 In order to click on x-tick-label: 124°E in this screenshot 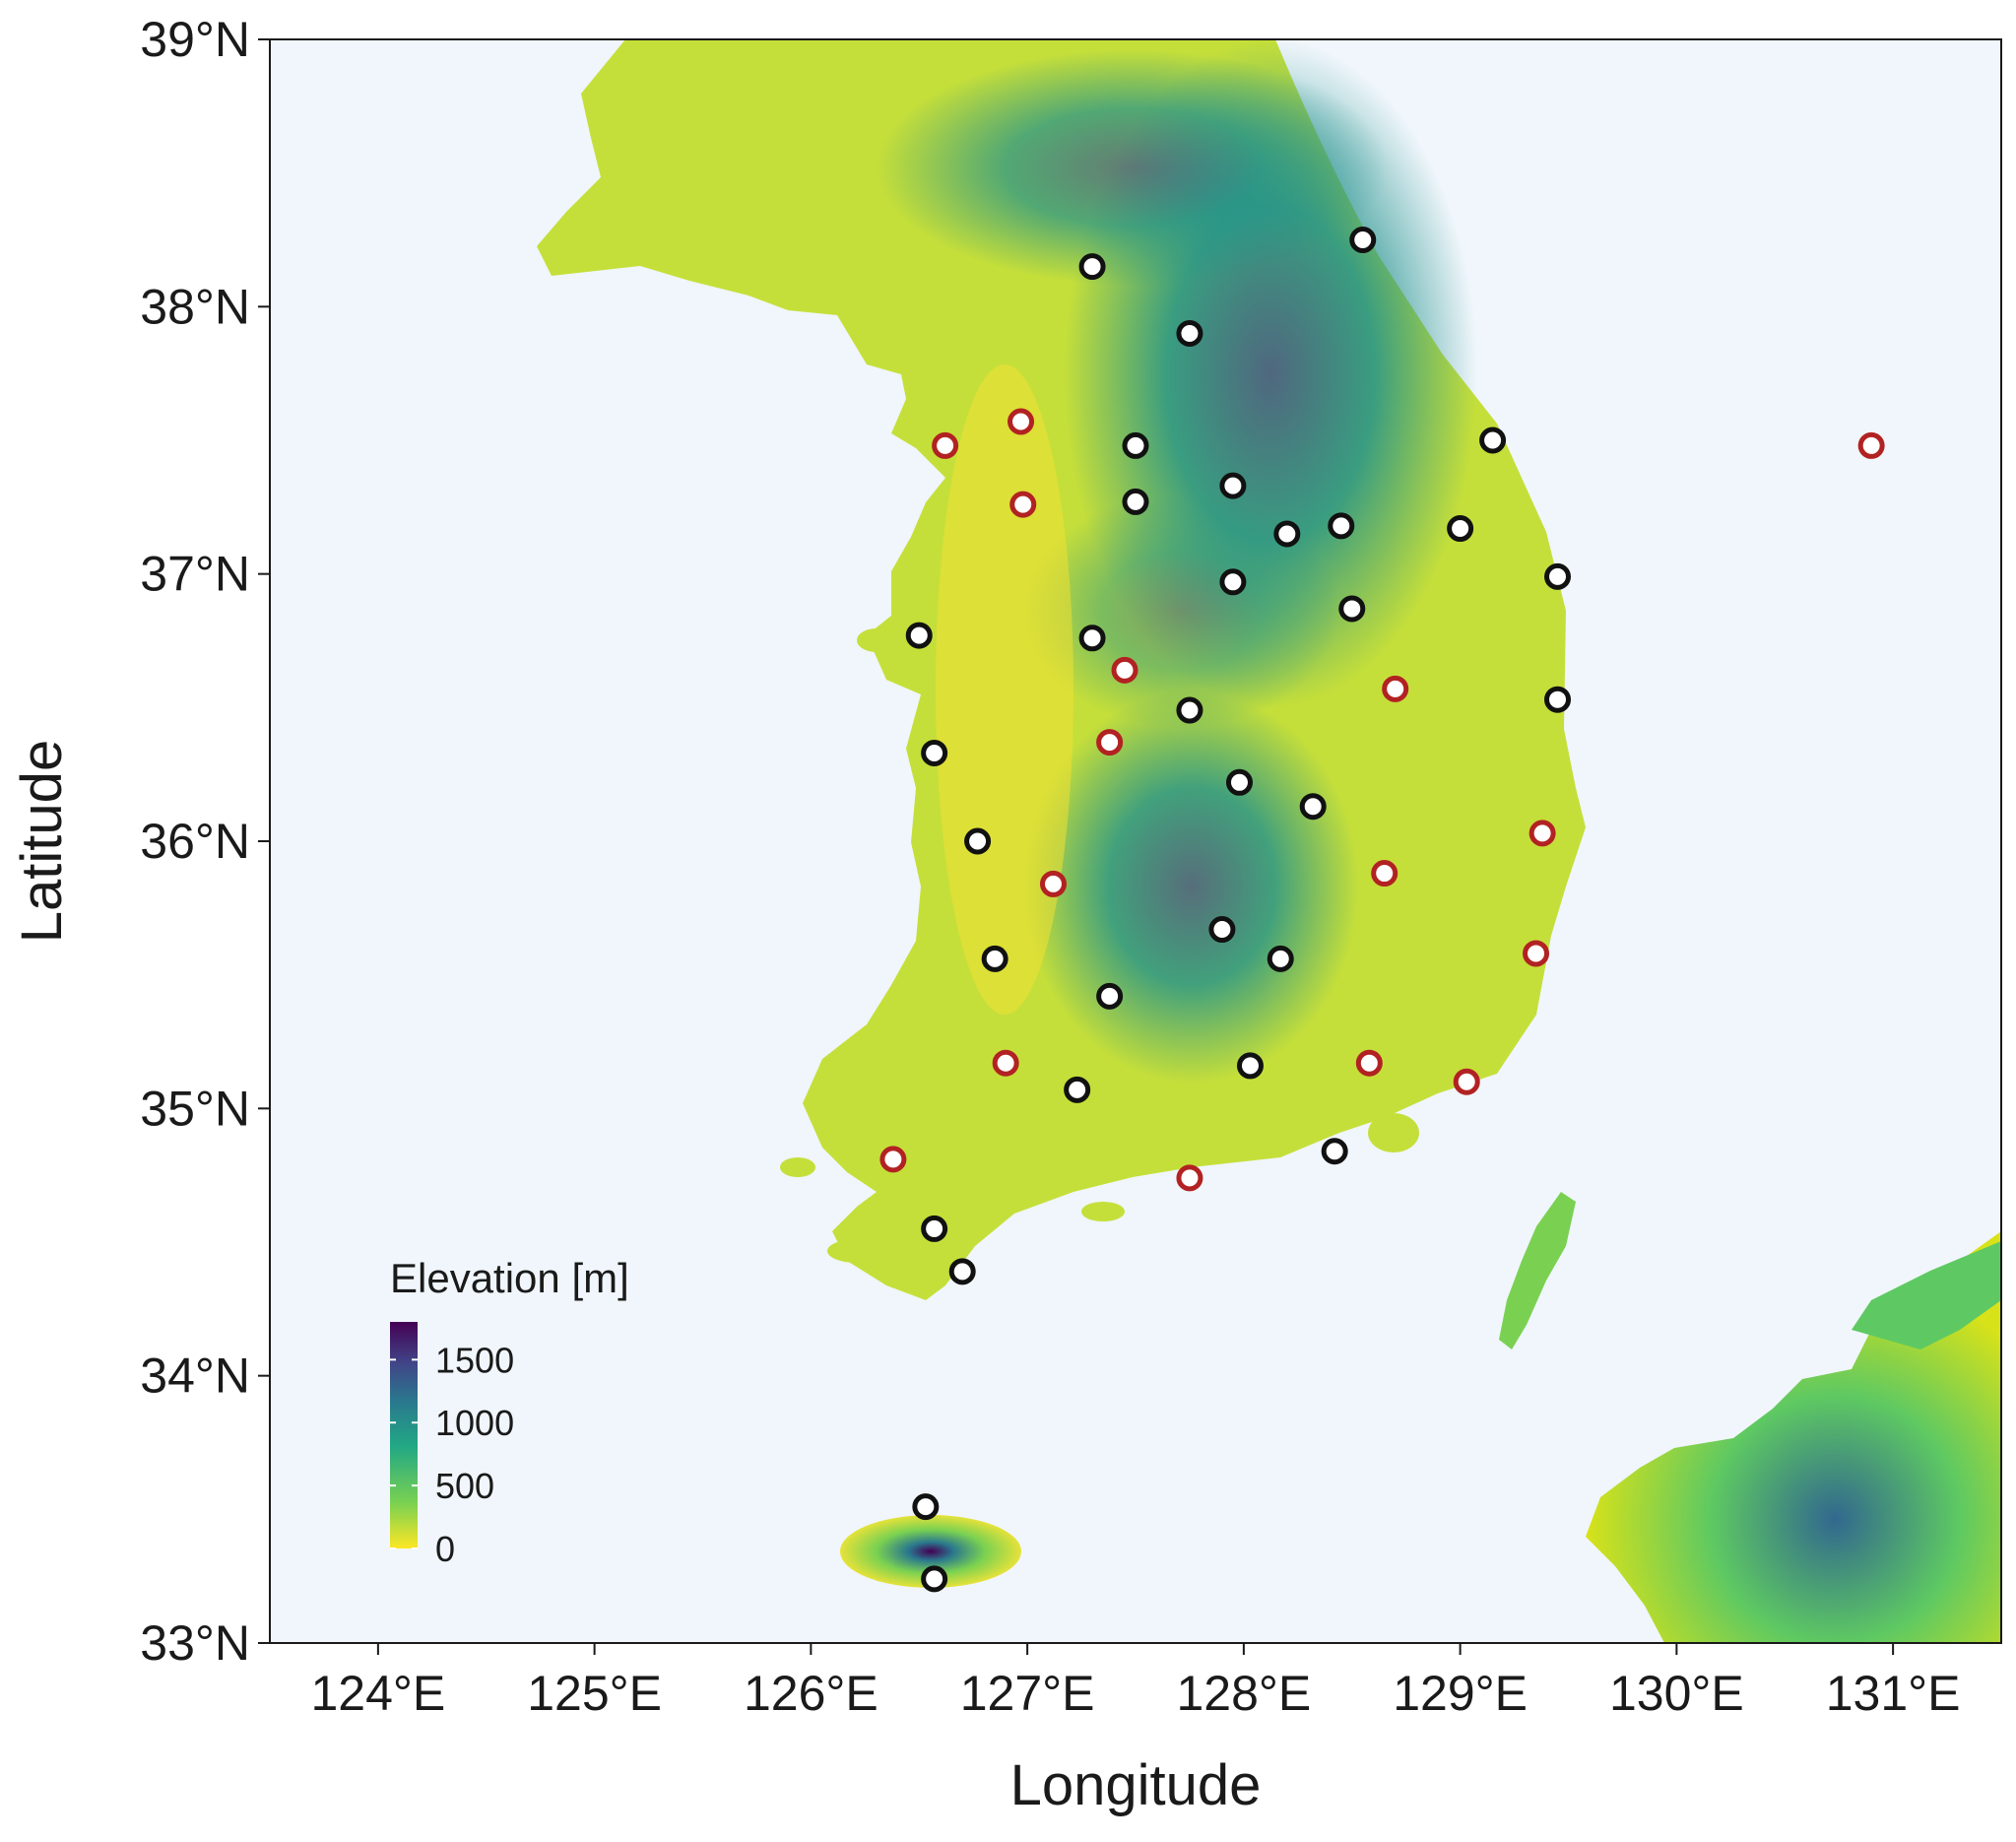, I will do `click(377, 1693)`.